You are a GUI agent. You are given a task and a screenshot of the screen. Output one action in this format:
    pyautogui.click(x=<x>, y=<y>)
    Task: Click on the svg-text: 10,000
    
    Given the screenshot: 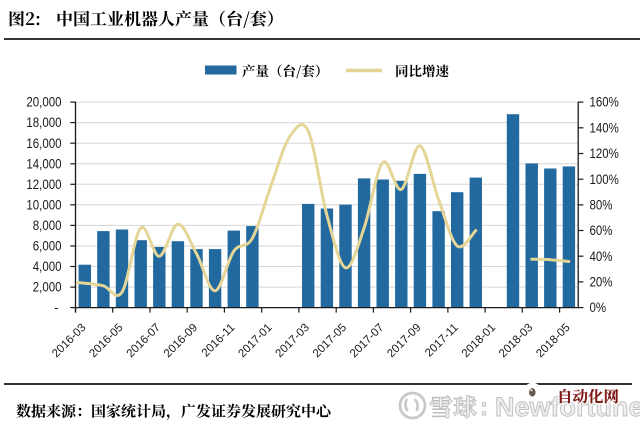 What is the action you would take?
    pyautogui.click(x=43, y=204)
    